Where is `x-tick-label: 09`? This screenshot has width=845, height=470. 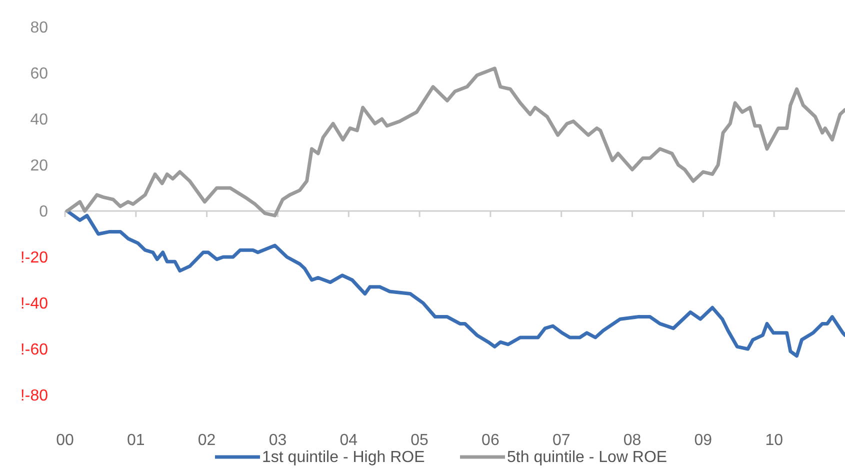 x-tick-label: 09 is located at coordinates (703, 440).